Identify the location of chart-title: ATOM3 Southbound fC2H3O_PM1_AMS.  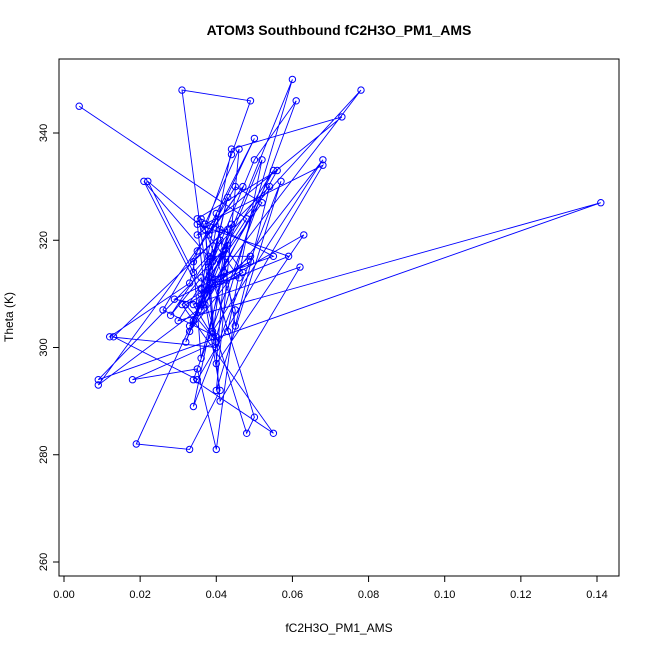
(339, 30).